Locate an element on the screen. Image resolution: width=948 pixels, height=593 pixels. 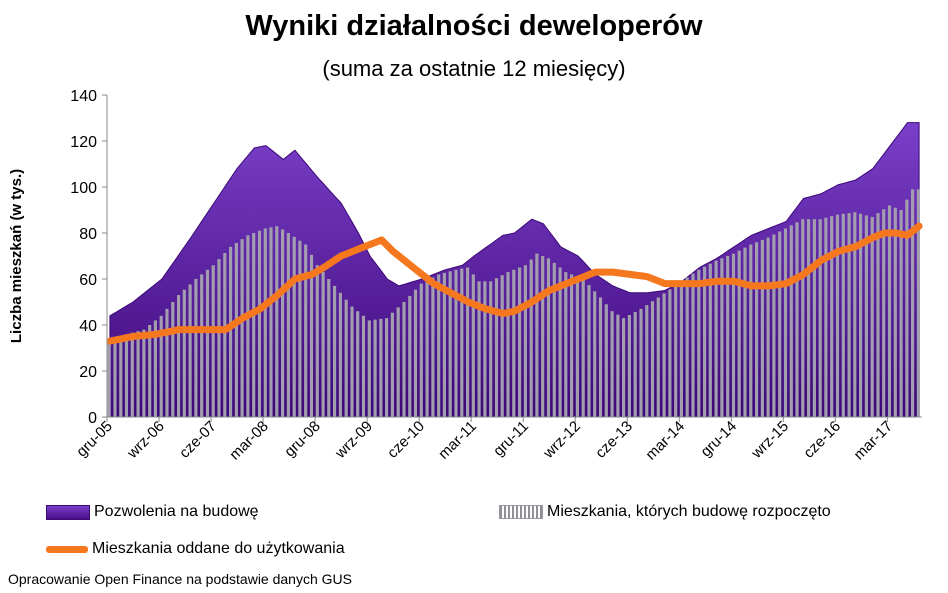
y-tick-label: 40 is located at coordinates (88, 326).